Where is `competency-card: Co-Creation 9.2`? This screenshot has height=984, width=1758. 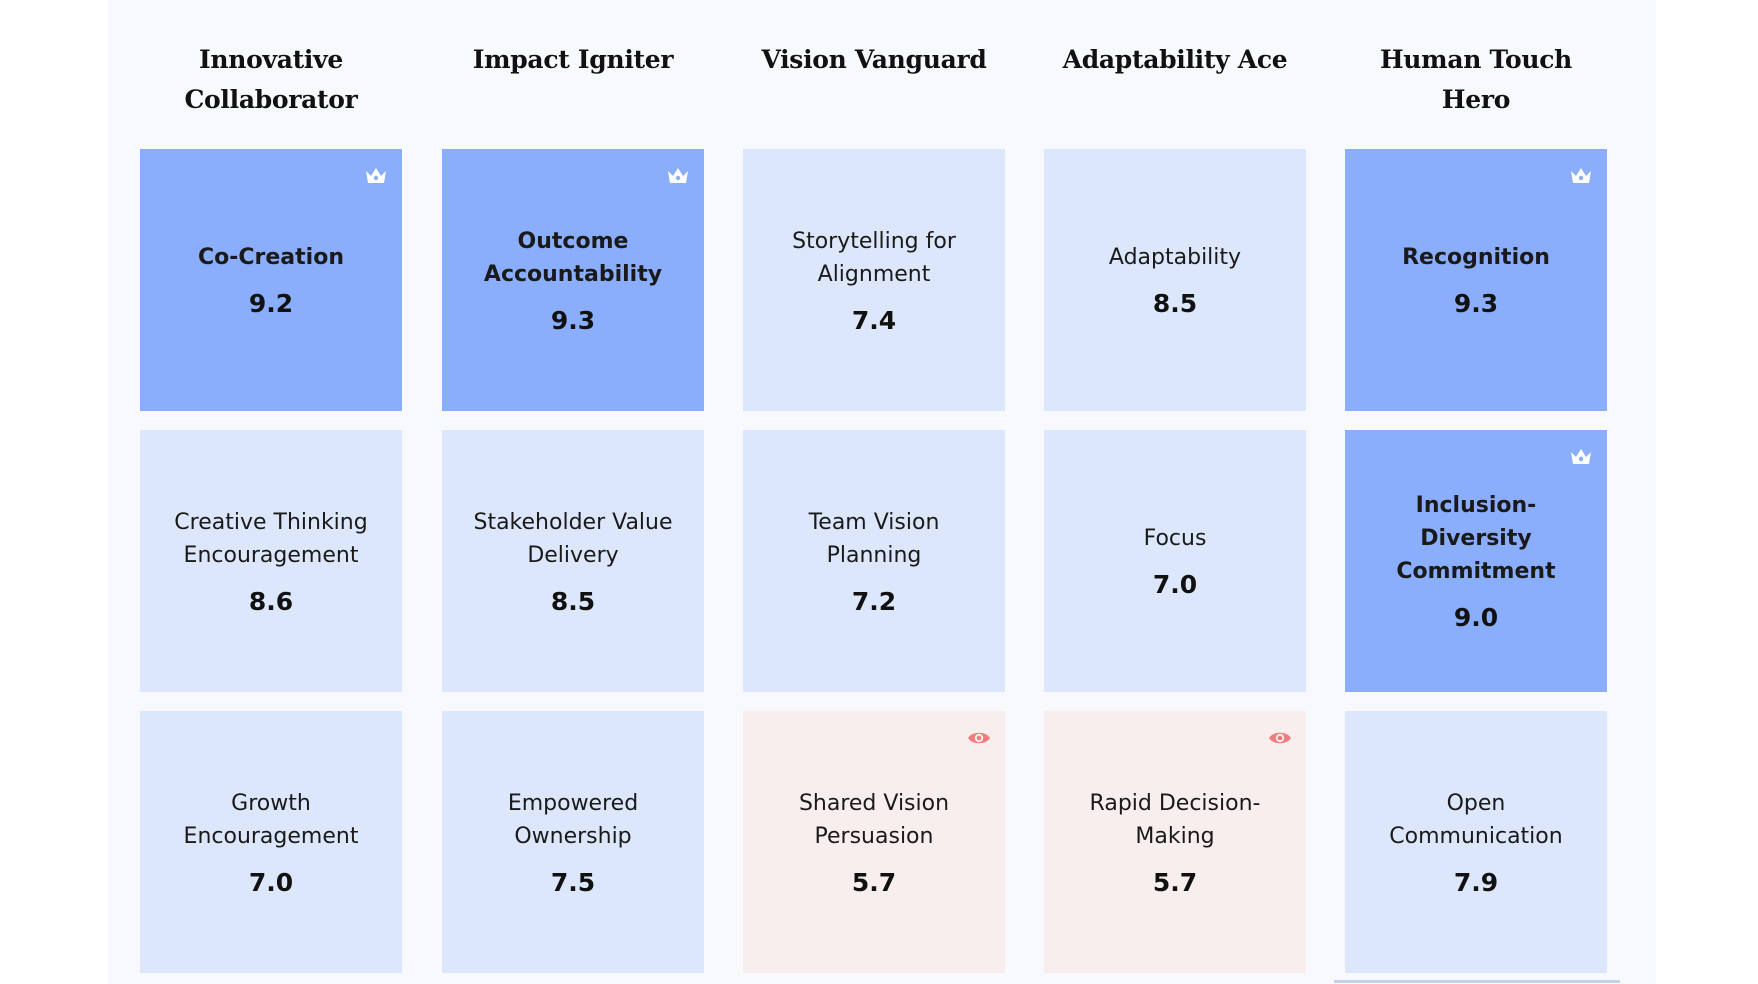
competency-card: Co-Creation 9.2 is located at coordinates (271, 280).